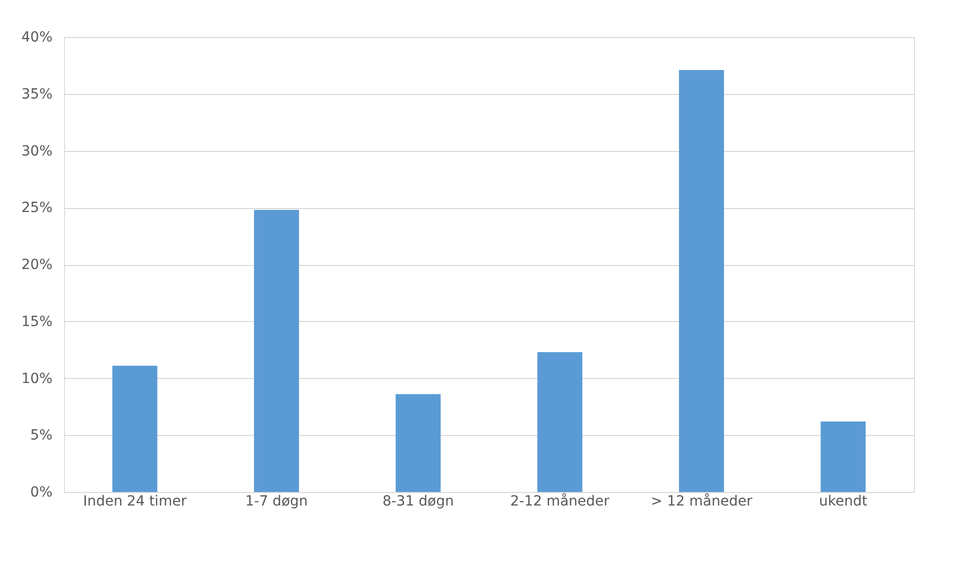 Image resolution: width=958 pixels, height=580 pixels. Describe the element at coordinates (36, 94) in the screenshot. I see `y-tick-label: 35%` at that location.